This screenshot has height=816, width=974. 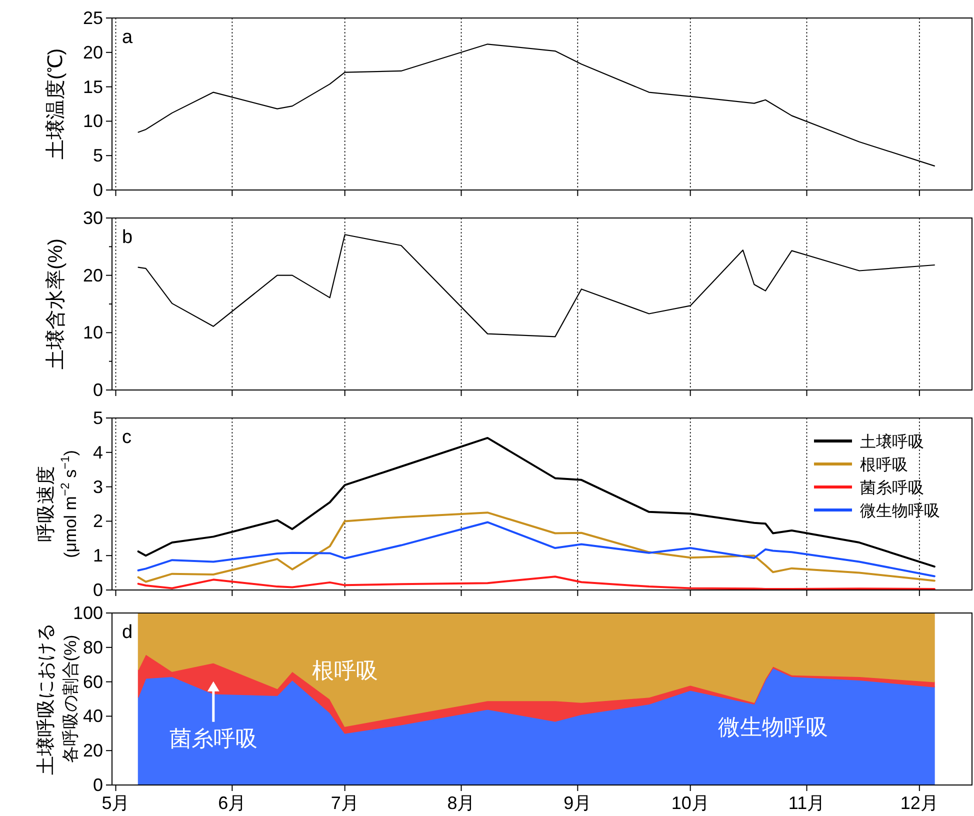 What do you see at coordinates (892, 442) in the screenshot?
I see `legend-label: 土壌呼吸` at bounding box center [892, 442].